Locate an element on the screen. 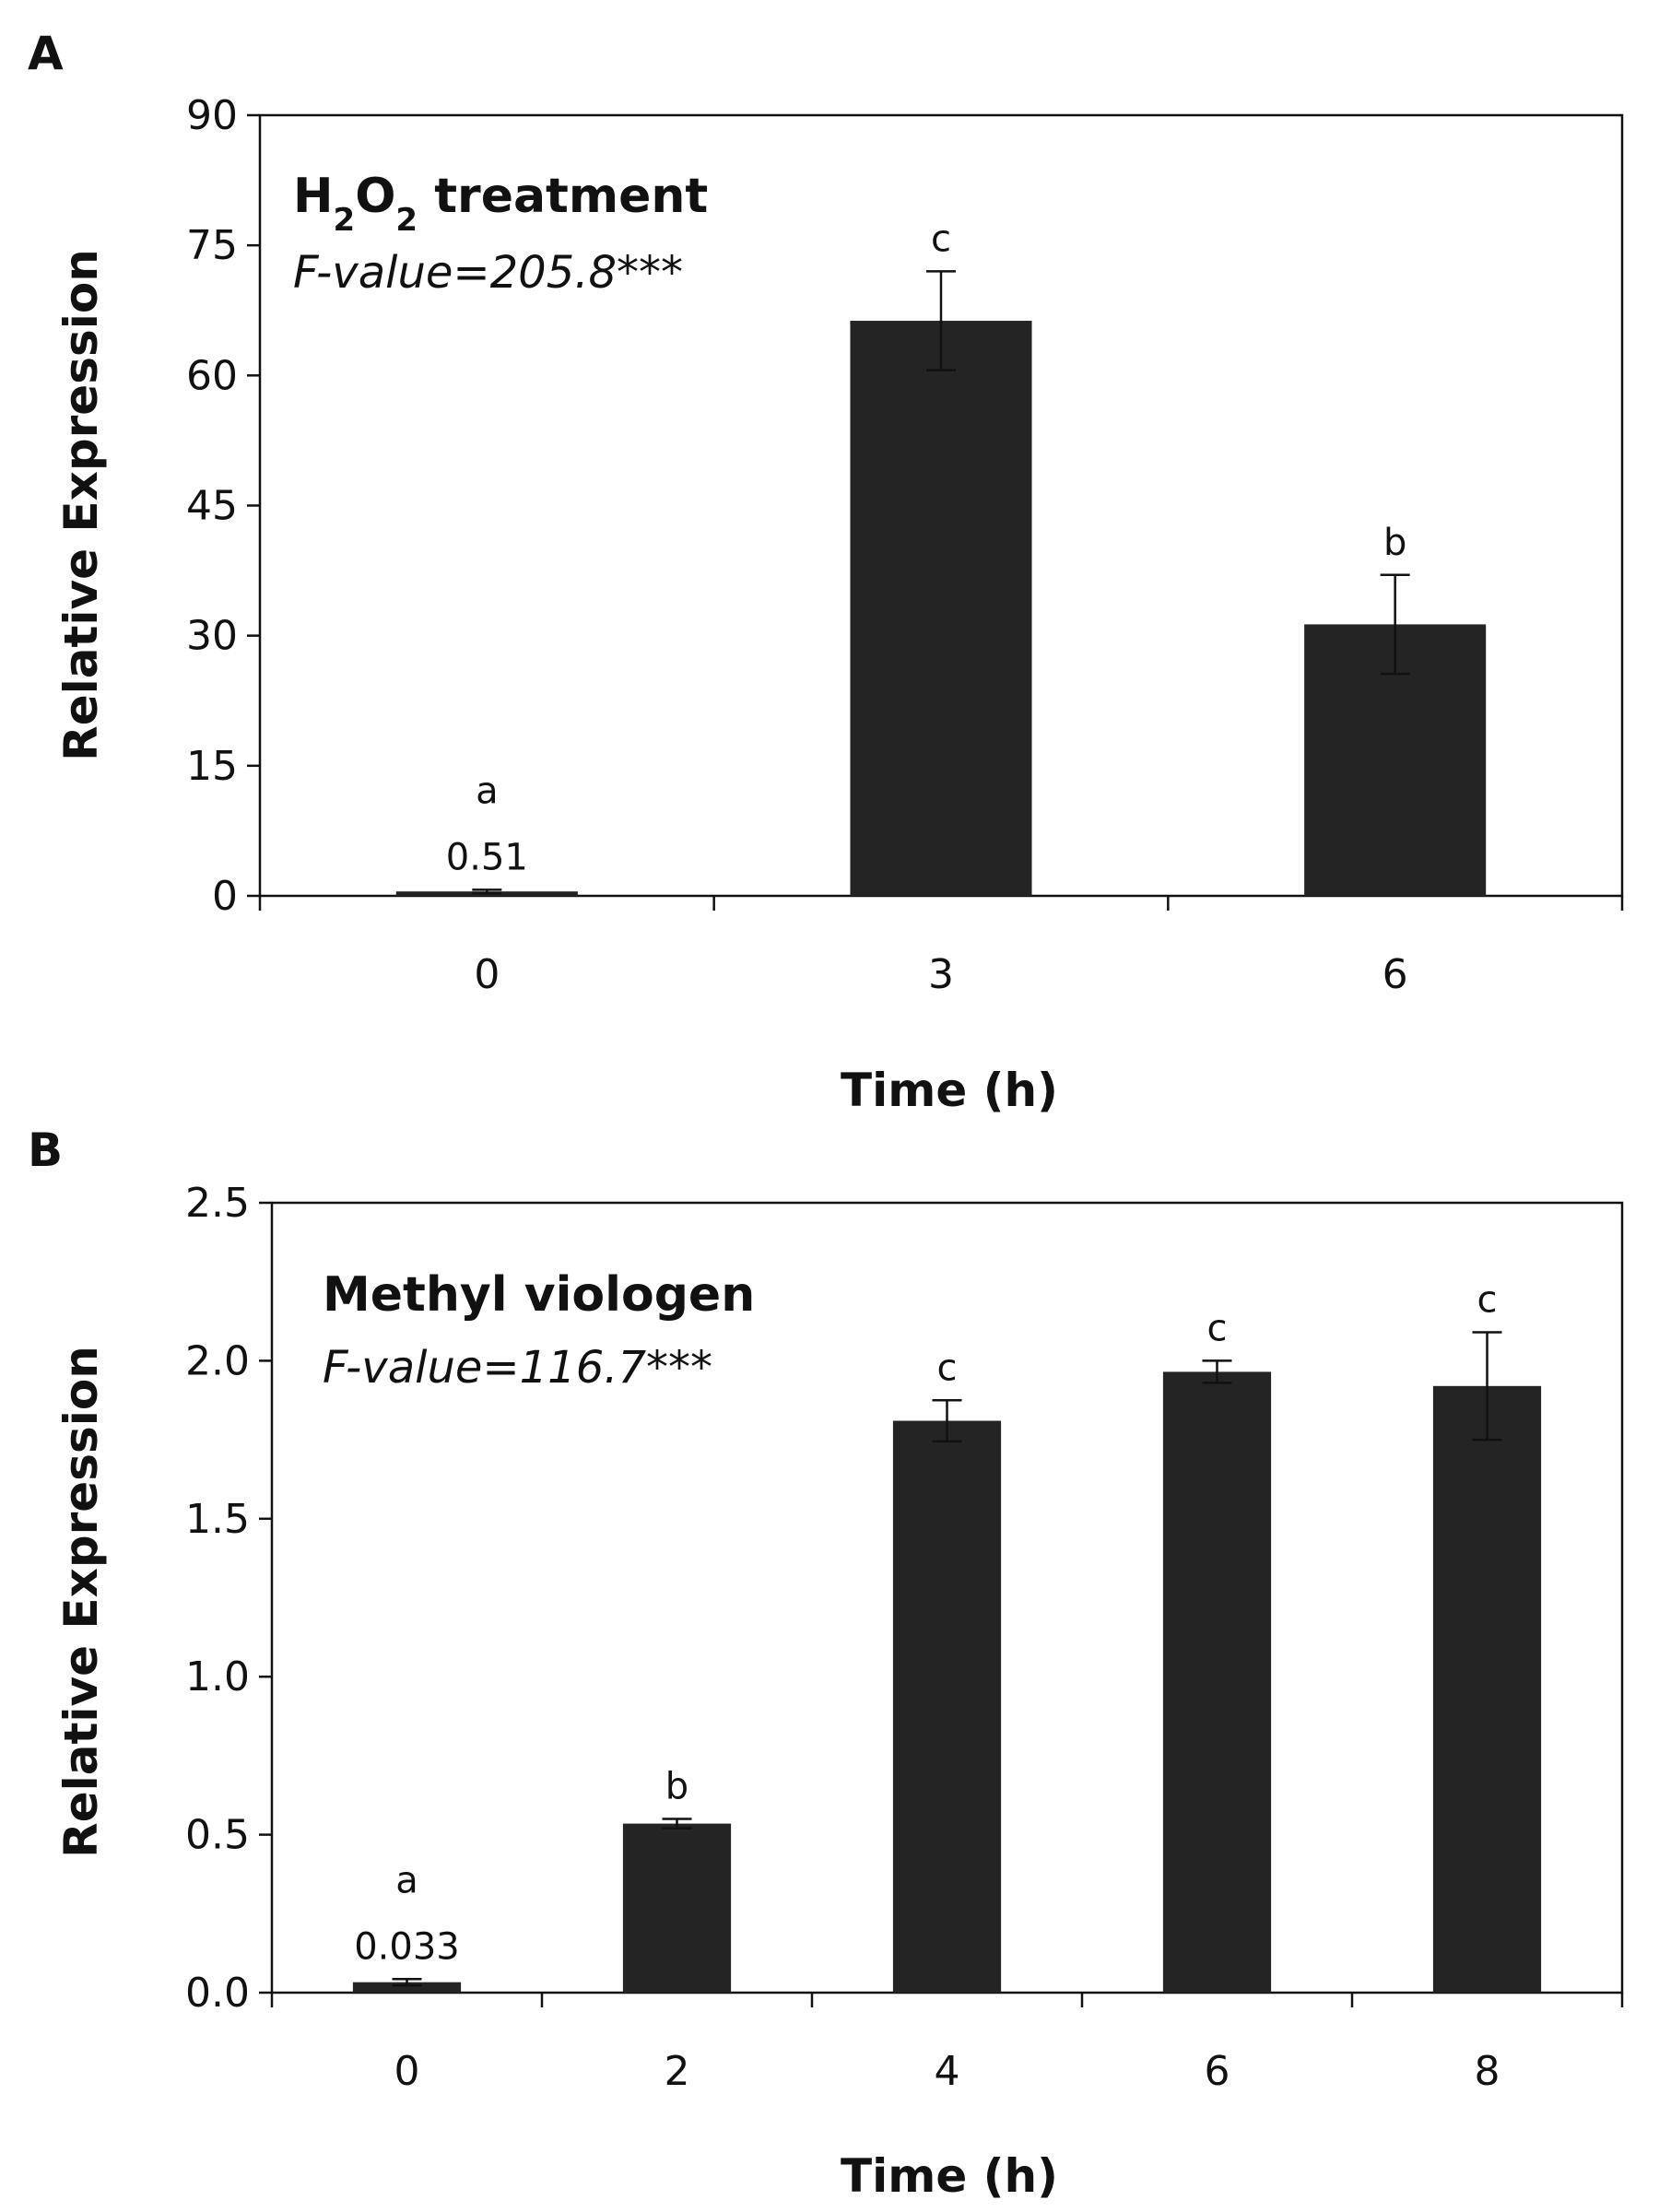 Image resolution: width=1659 pixels, height=2212 pixels. panel-b-x-tick-label: 6 is located at coordinates (1217, 2071).